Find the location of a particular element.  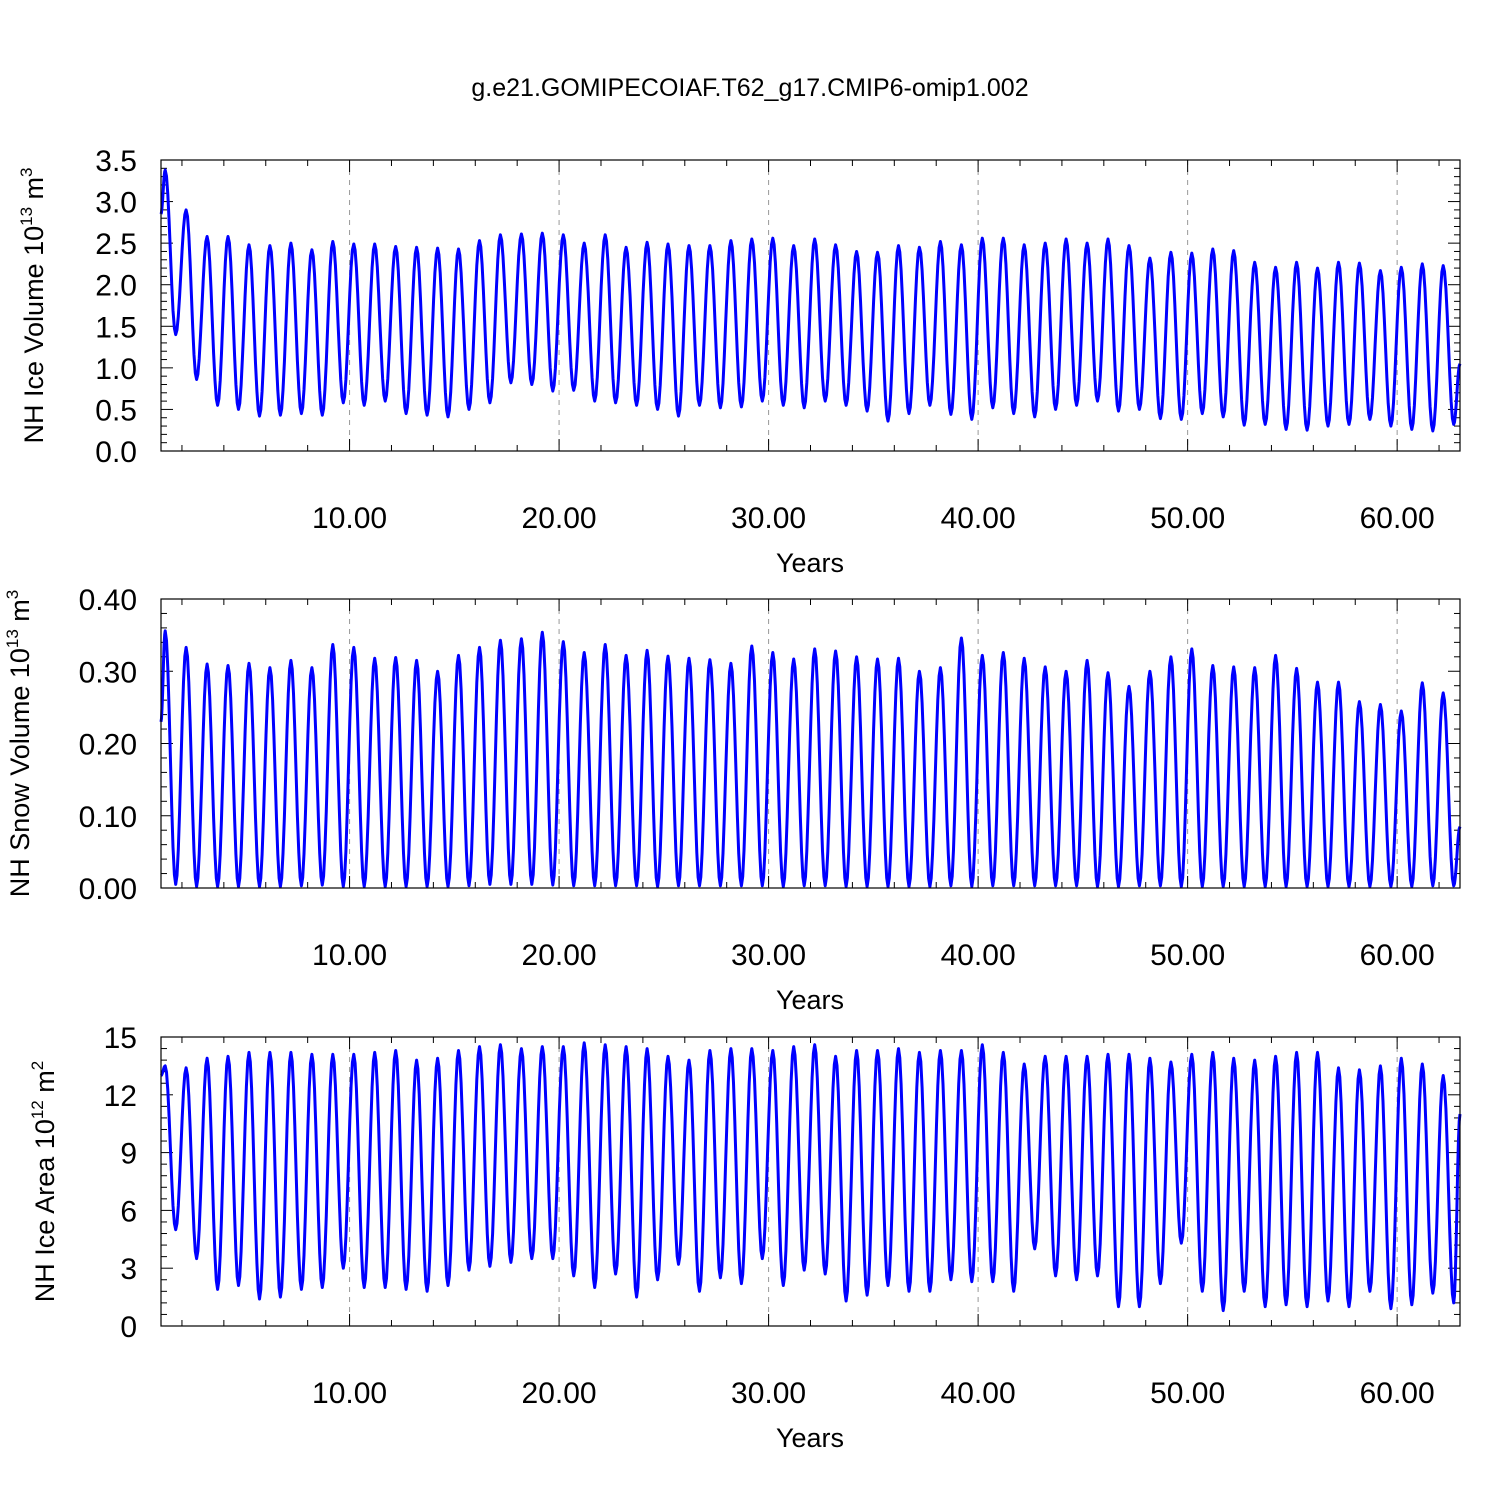

y-axis-label: NH Ice Volume 1013 m3 is located at coordinates (33, 306).